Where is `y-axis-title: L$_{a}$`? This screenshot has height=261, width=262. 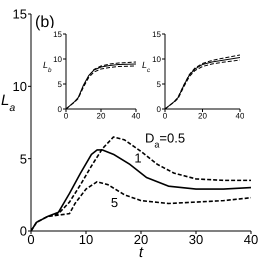 y-axis-title: L$_{a}$ is located at coordinates (8, 103).